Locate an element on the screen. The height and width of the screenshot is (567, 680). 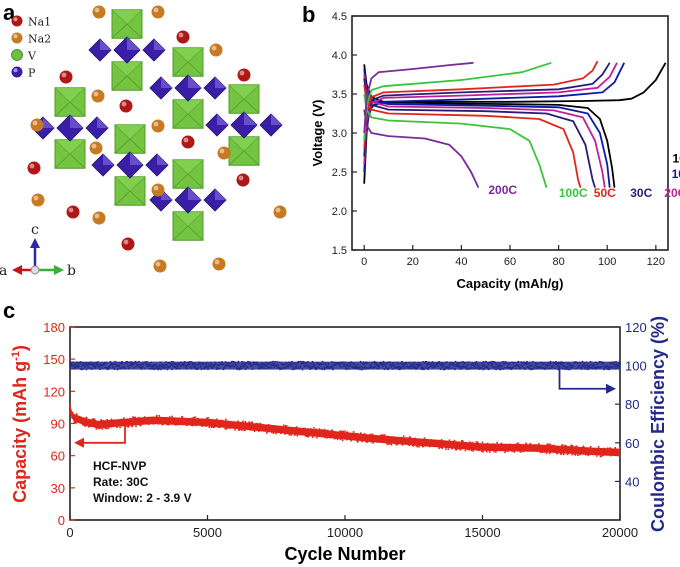
series-label-200C: 200C is located at coordinates (502, 190).